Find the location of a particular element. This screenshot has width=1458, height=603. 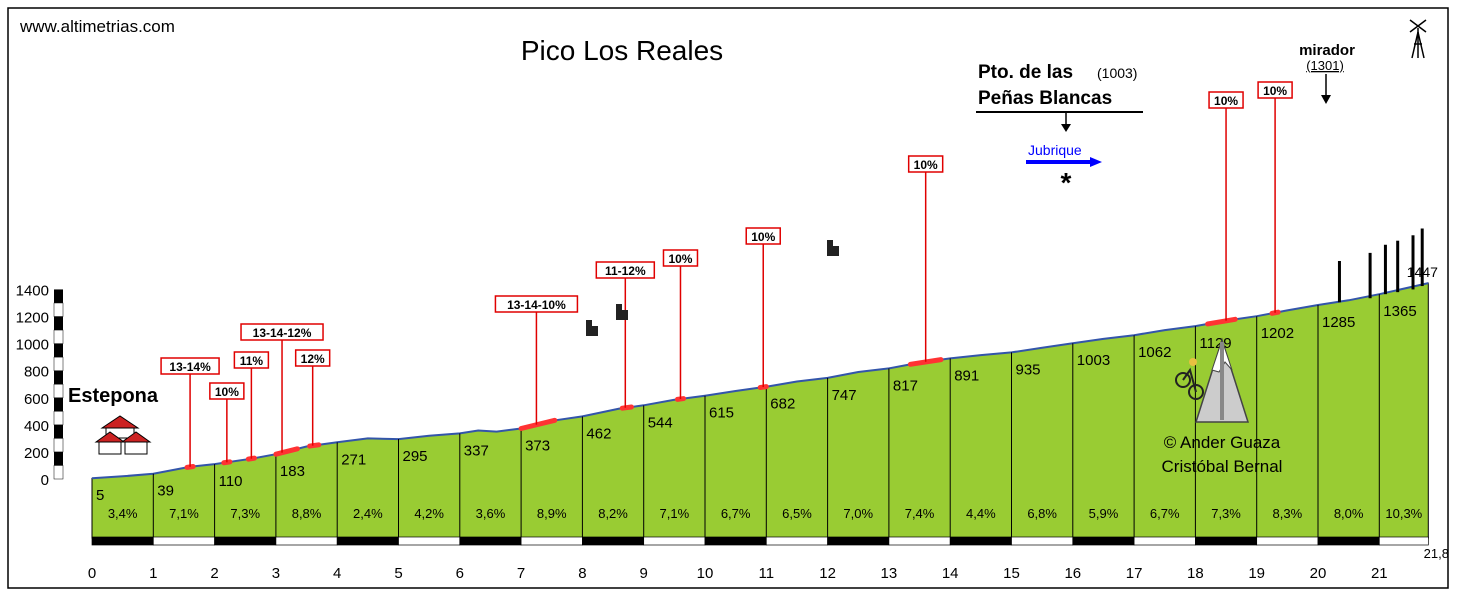

steep-section-label: 13-14% is located at coordinates (190, 367).